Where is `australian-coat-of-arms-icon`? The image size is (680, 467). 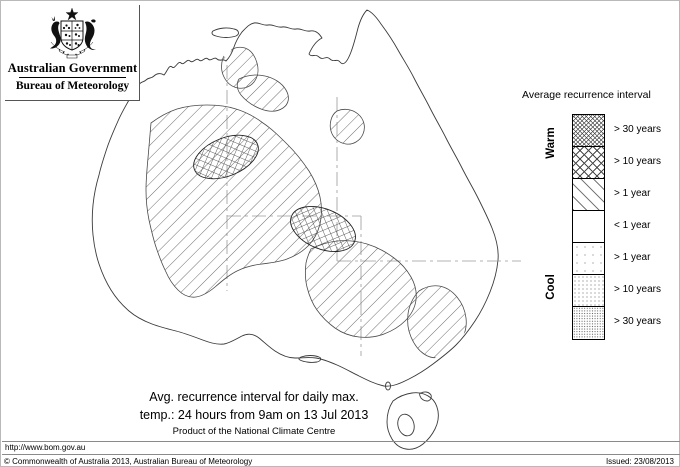
australian-coat-of-arms-icon is located at coordinates (73, 33).